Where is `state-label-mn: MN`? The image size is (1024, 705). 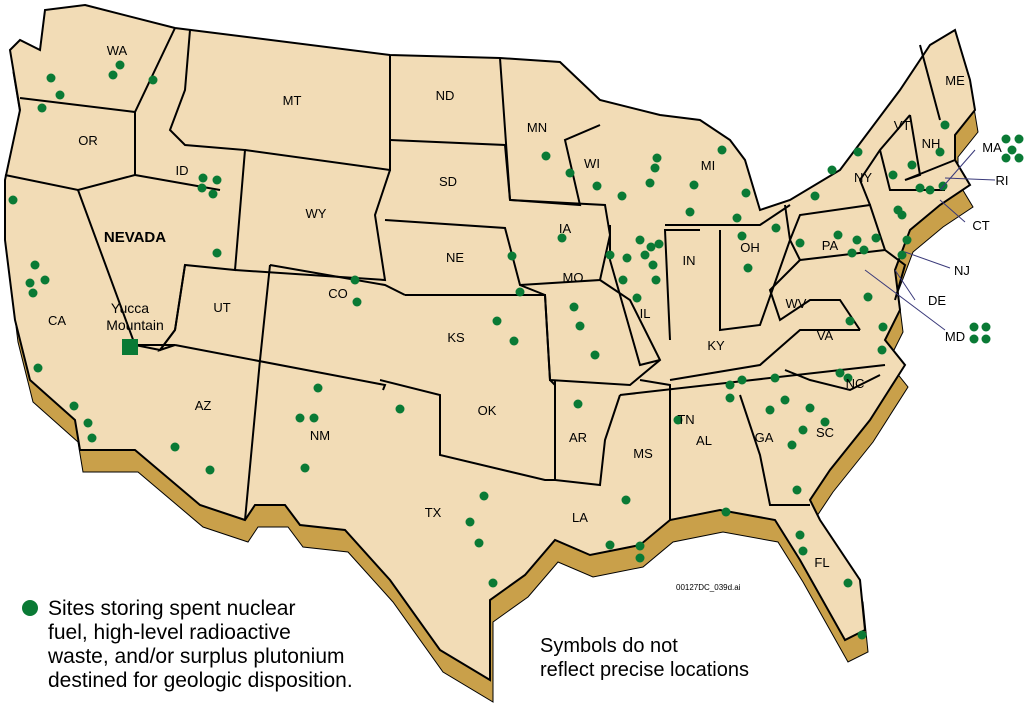
state-label-mn: MN is located at coordinates (537, 127).